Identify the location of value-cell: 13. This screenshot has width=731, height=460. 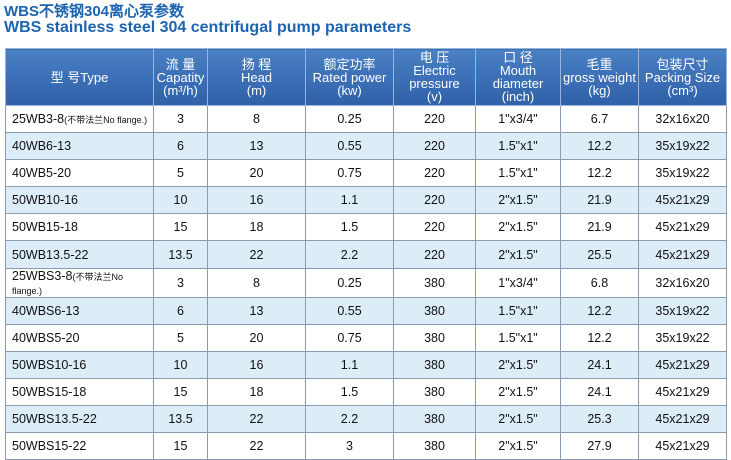
(256, 146).